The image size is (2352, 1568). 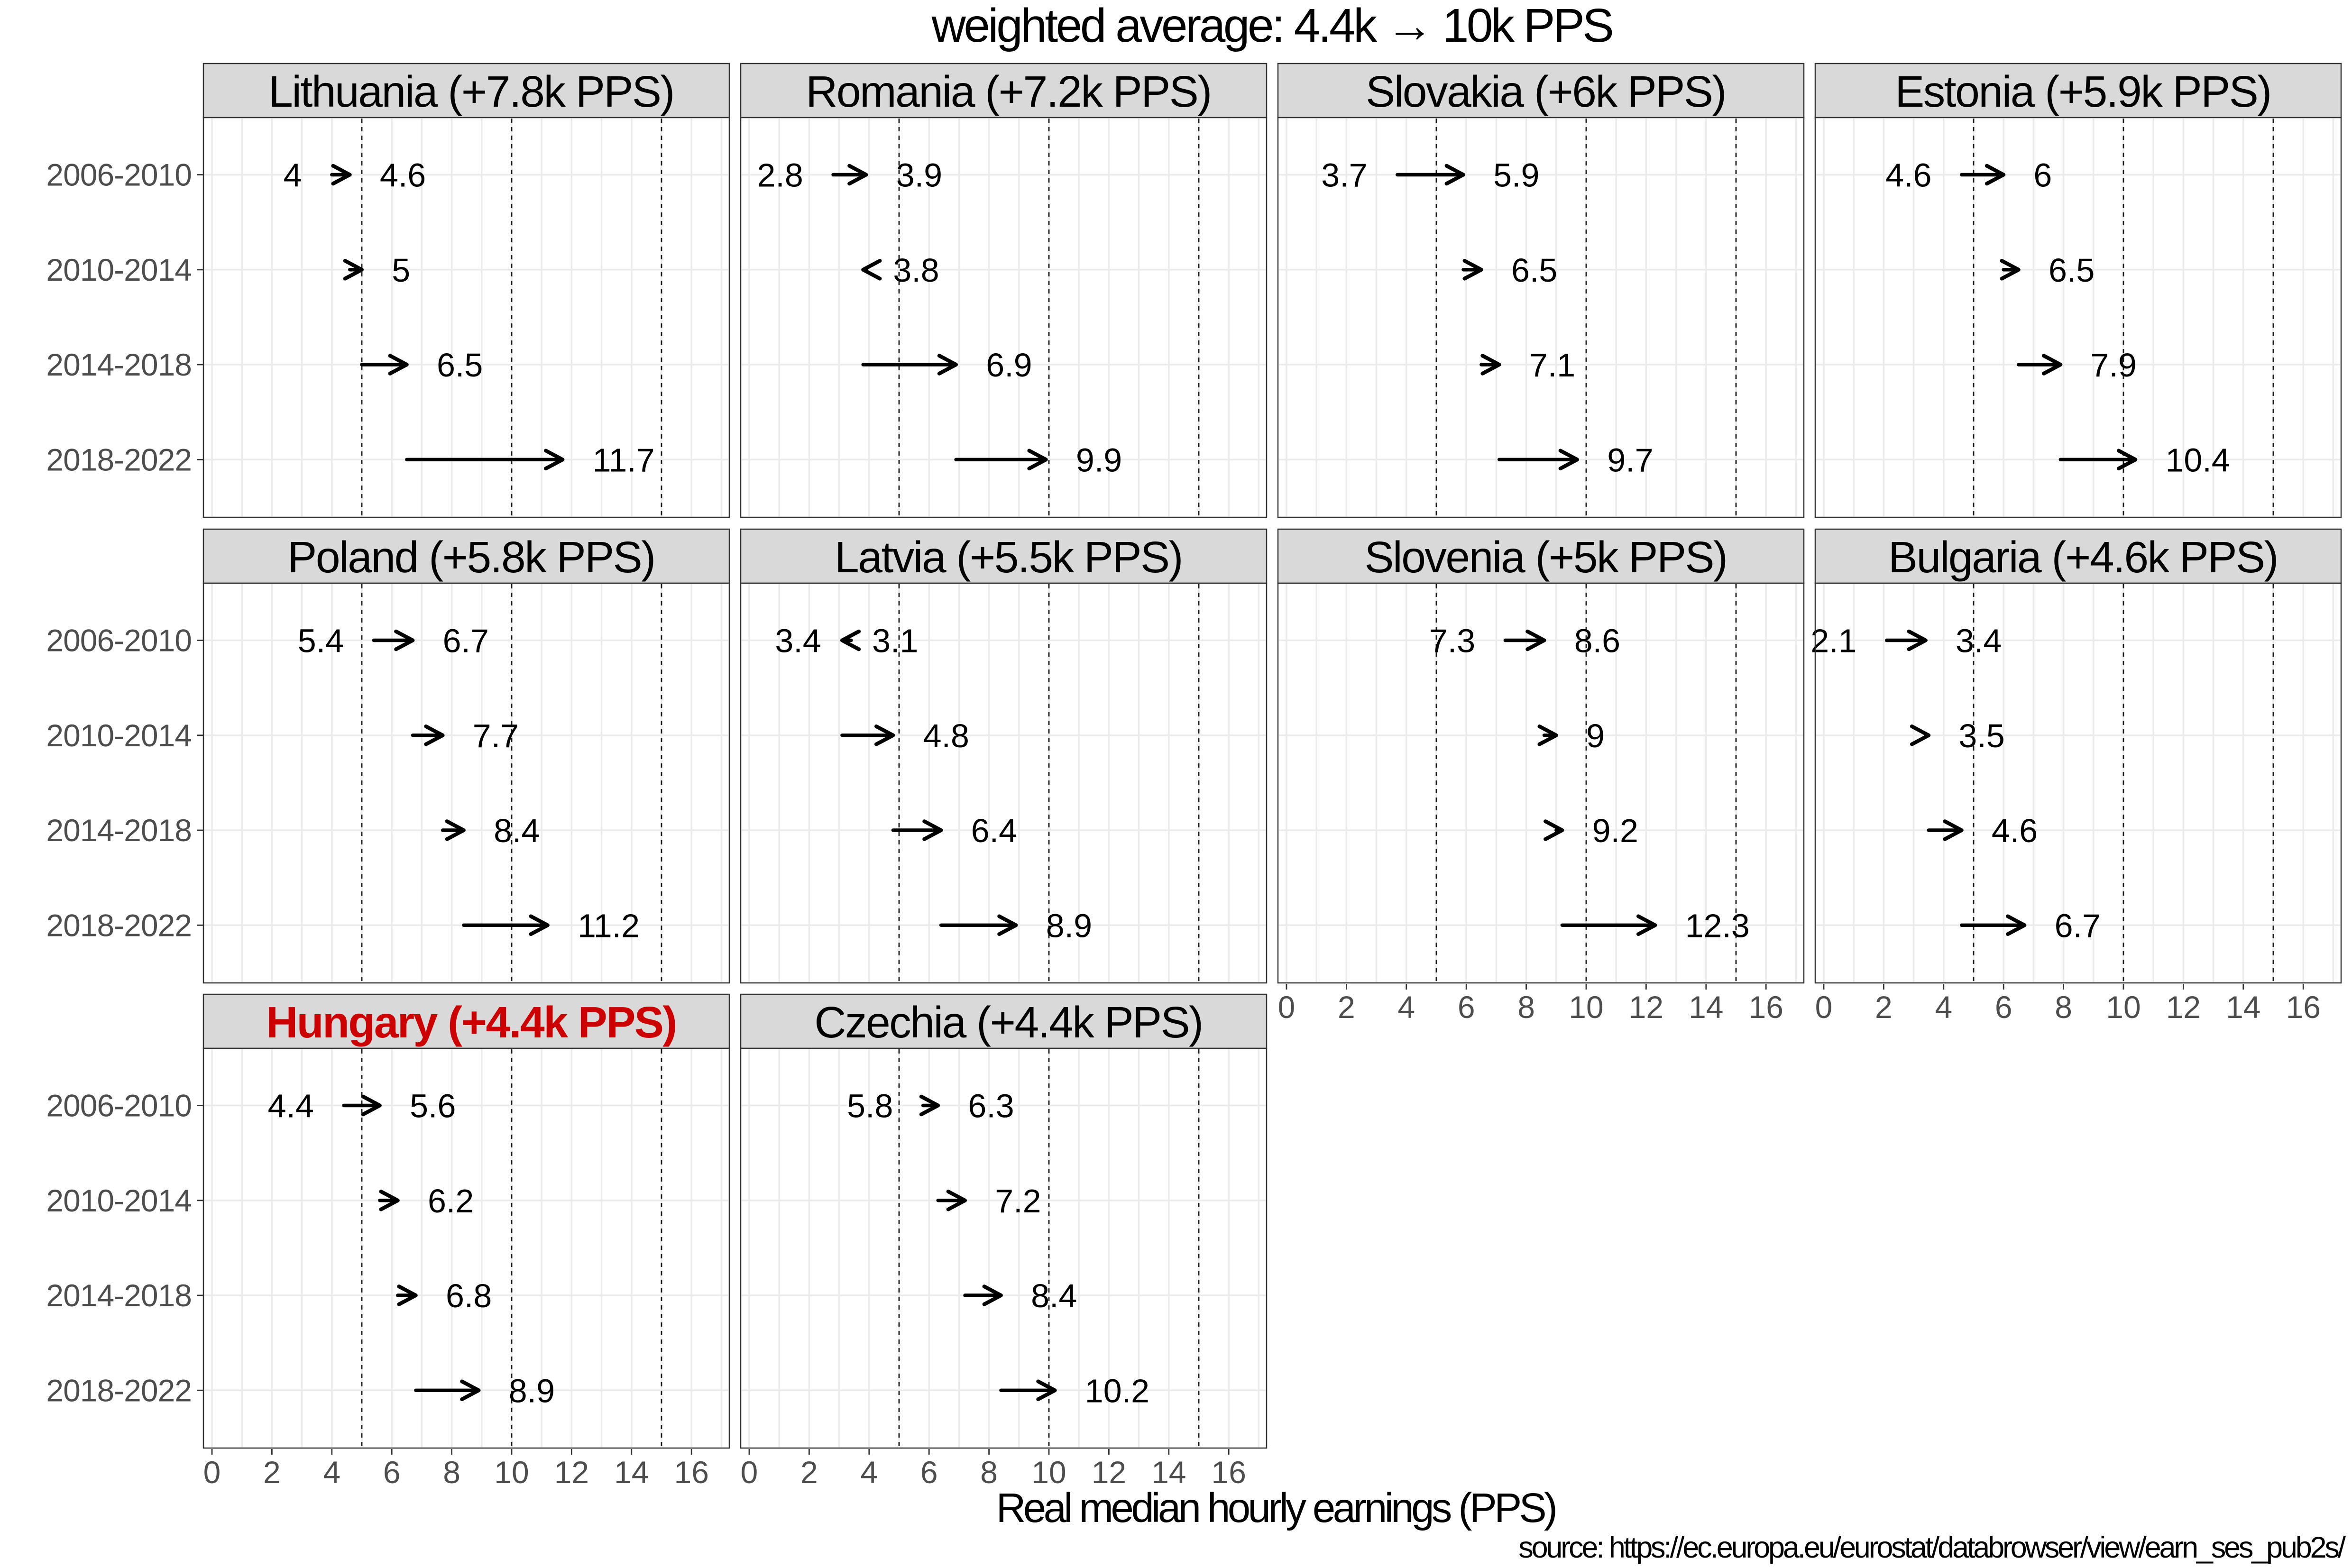 I want to click on svg-text:Real median hourly earnings (P: Real median hourly earnings (PPS), so click(x=1275, y=1508).